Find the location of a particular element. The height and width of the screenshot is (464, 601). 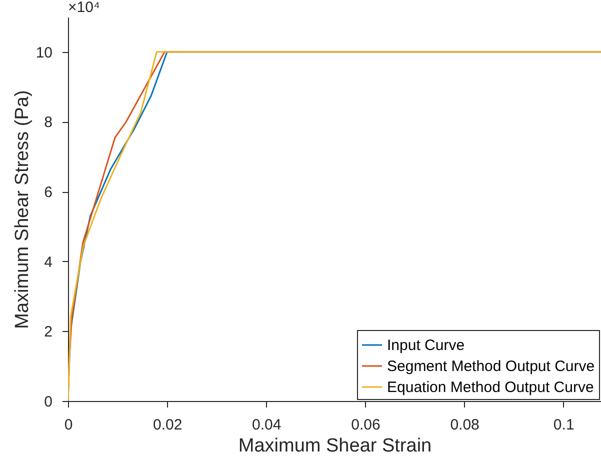

legend-label: Input Curve is located at coordinates (426, 345).